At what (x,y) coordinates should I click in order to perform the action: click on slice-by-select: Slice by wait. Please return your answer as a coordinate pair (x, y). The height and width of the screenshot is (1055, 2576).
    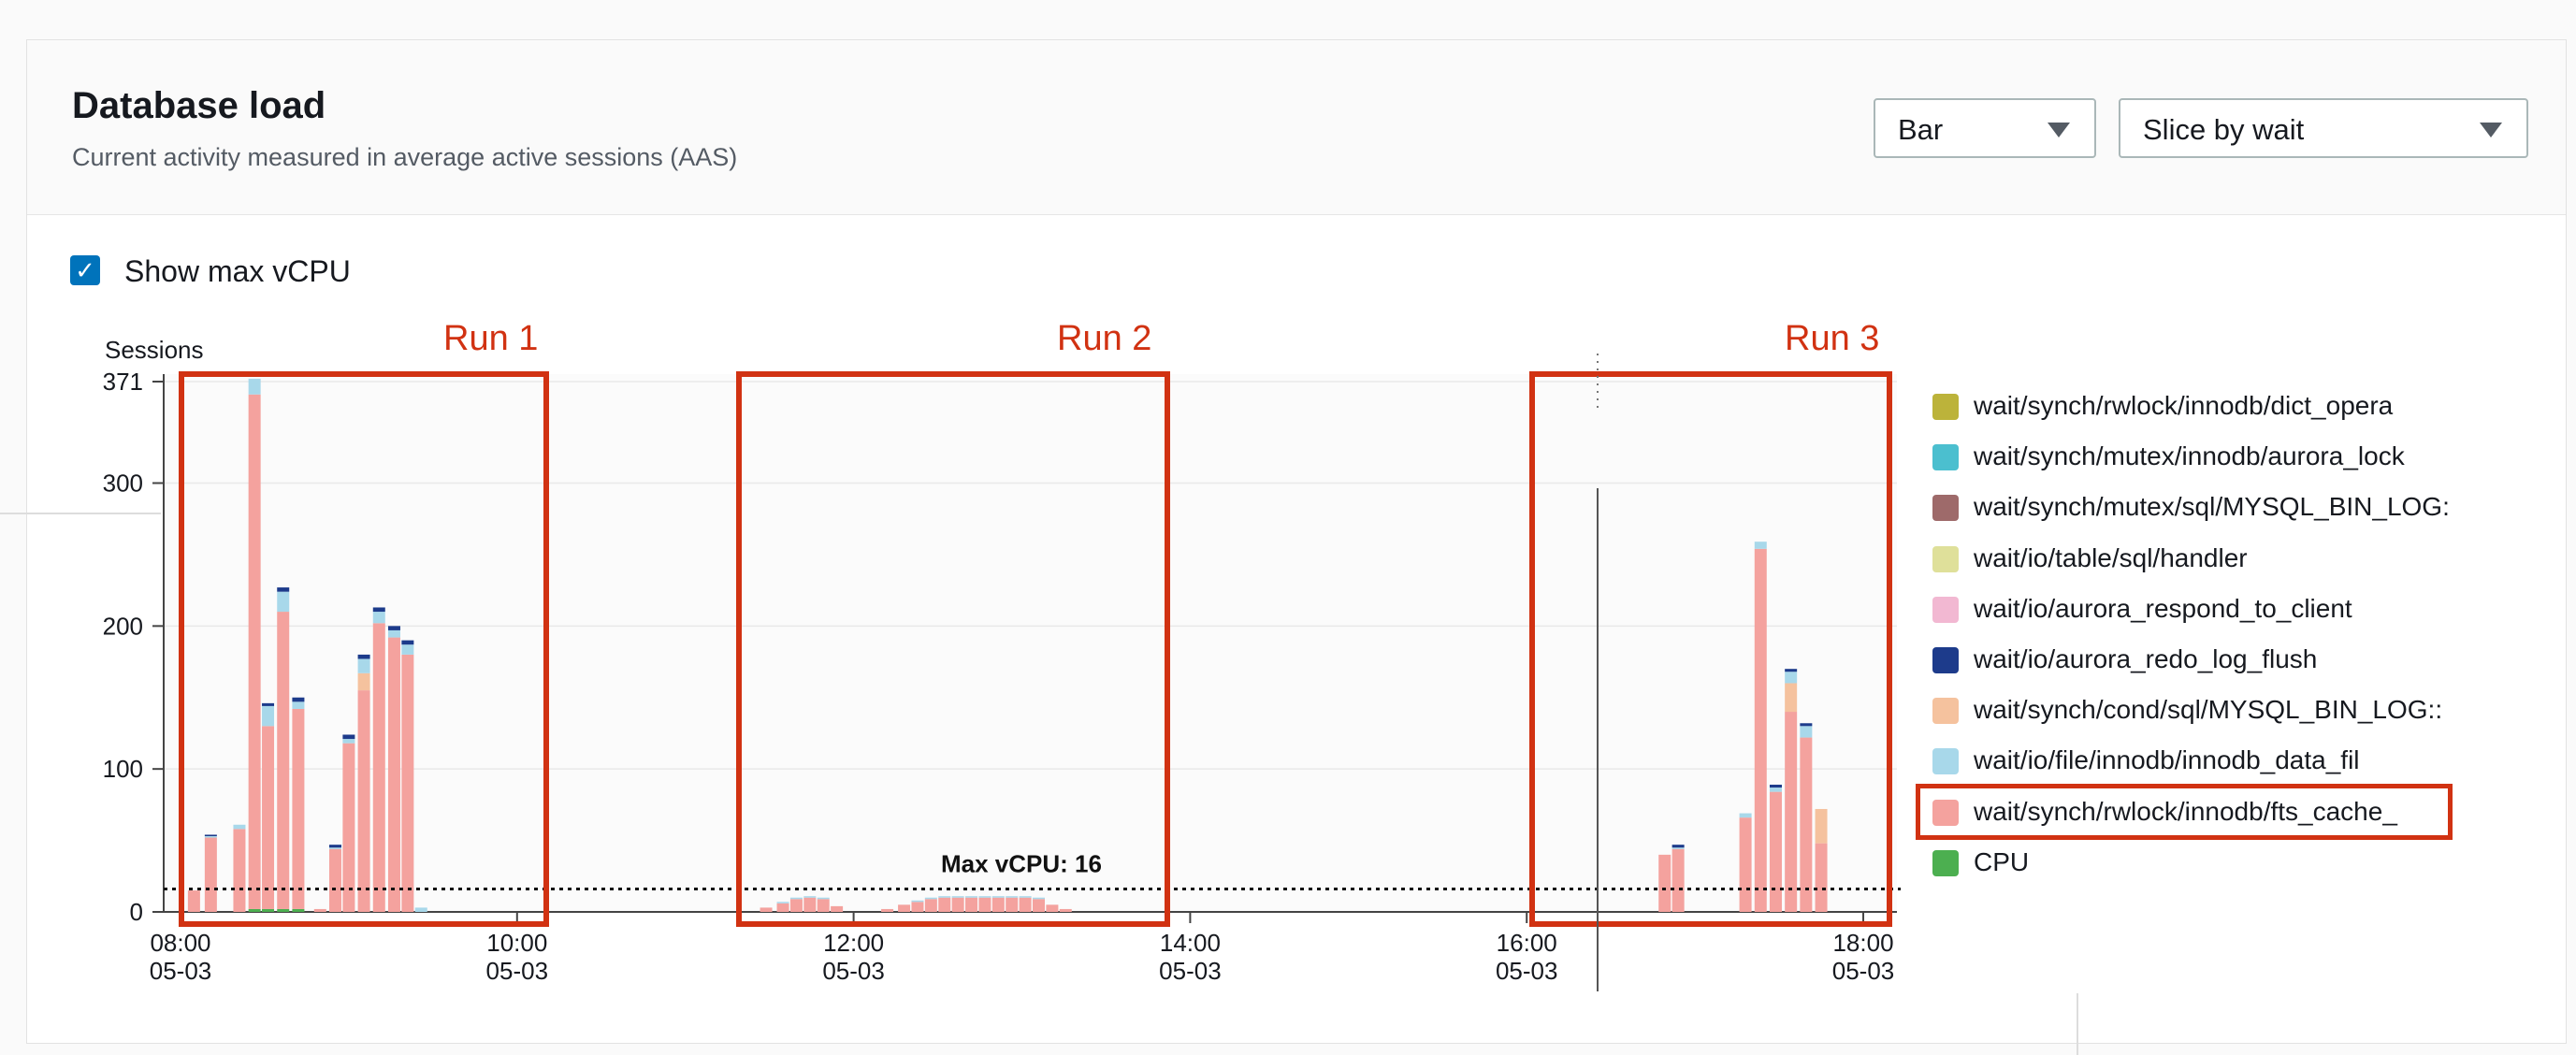
    Looking at the image, I should click on (2323, 128).